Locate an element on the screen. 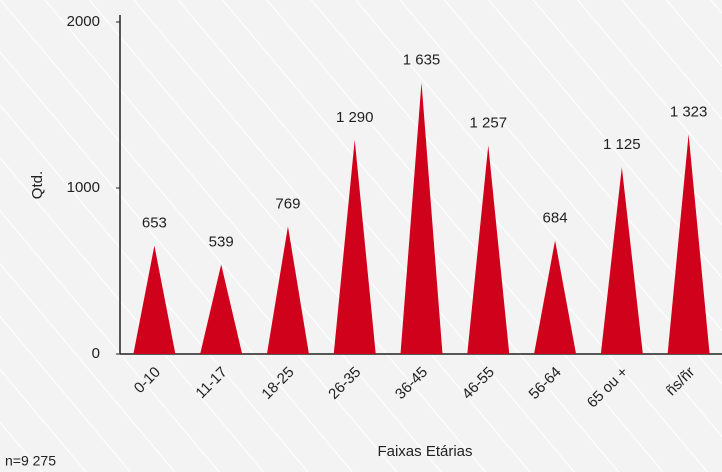 The image size is (722, 472). y-tick-label: 0 is located at coordinates (96, 353).